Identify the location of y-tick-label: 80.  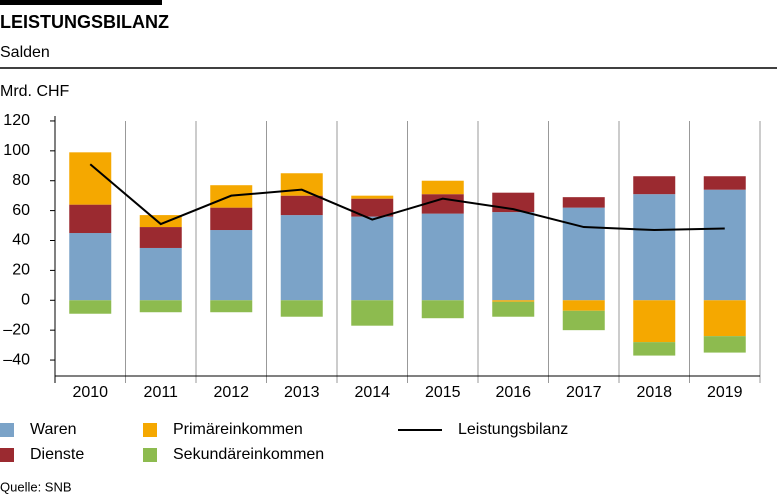
(21, 180).